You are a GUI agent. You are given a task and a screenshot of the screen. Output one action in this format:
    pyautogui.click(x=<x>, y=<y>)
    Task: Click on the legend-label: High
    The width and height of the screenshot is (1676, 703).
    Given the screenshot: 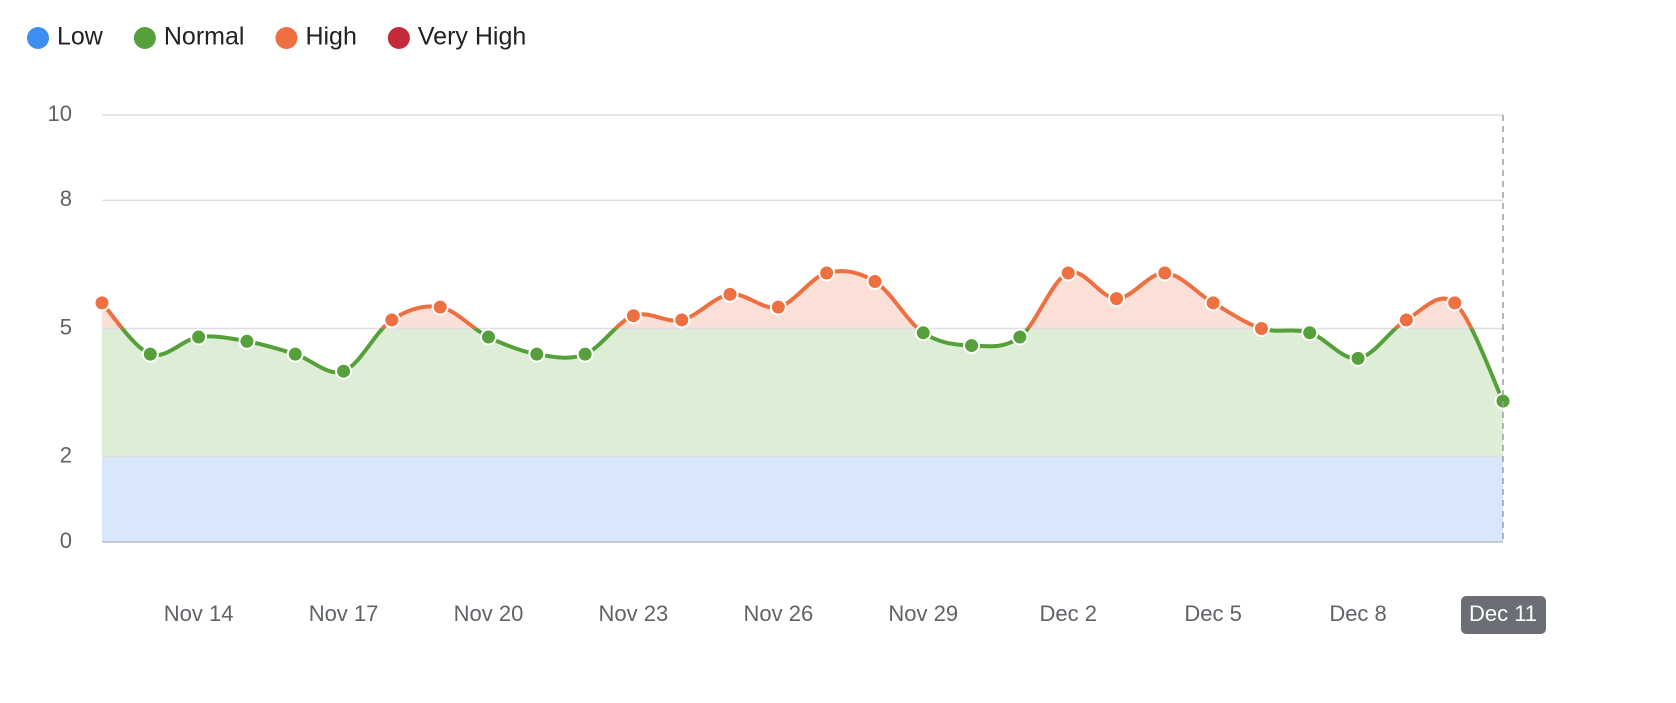 What is the action you would take?
    pyautogui.click(x=330, y=37)
    